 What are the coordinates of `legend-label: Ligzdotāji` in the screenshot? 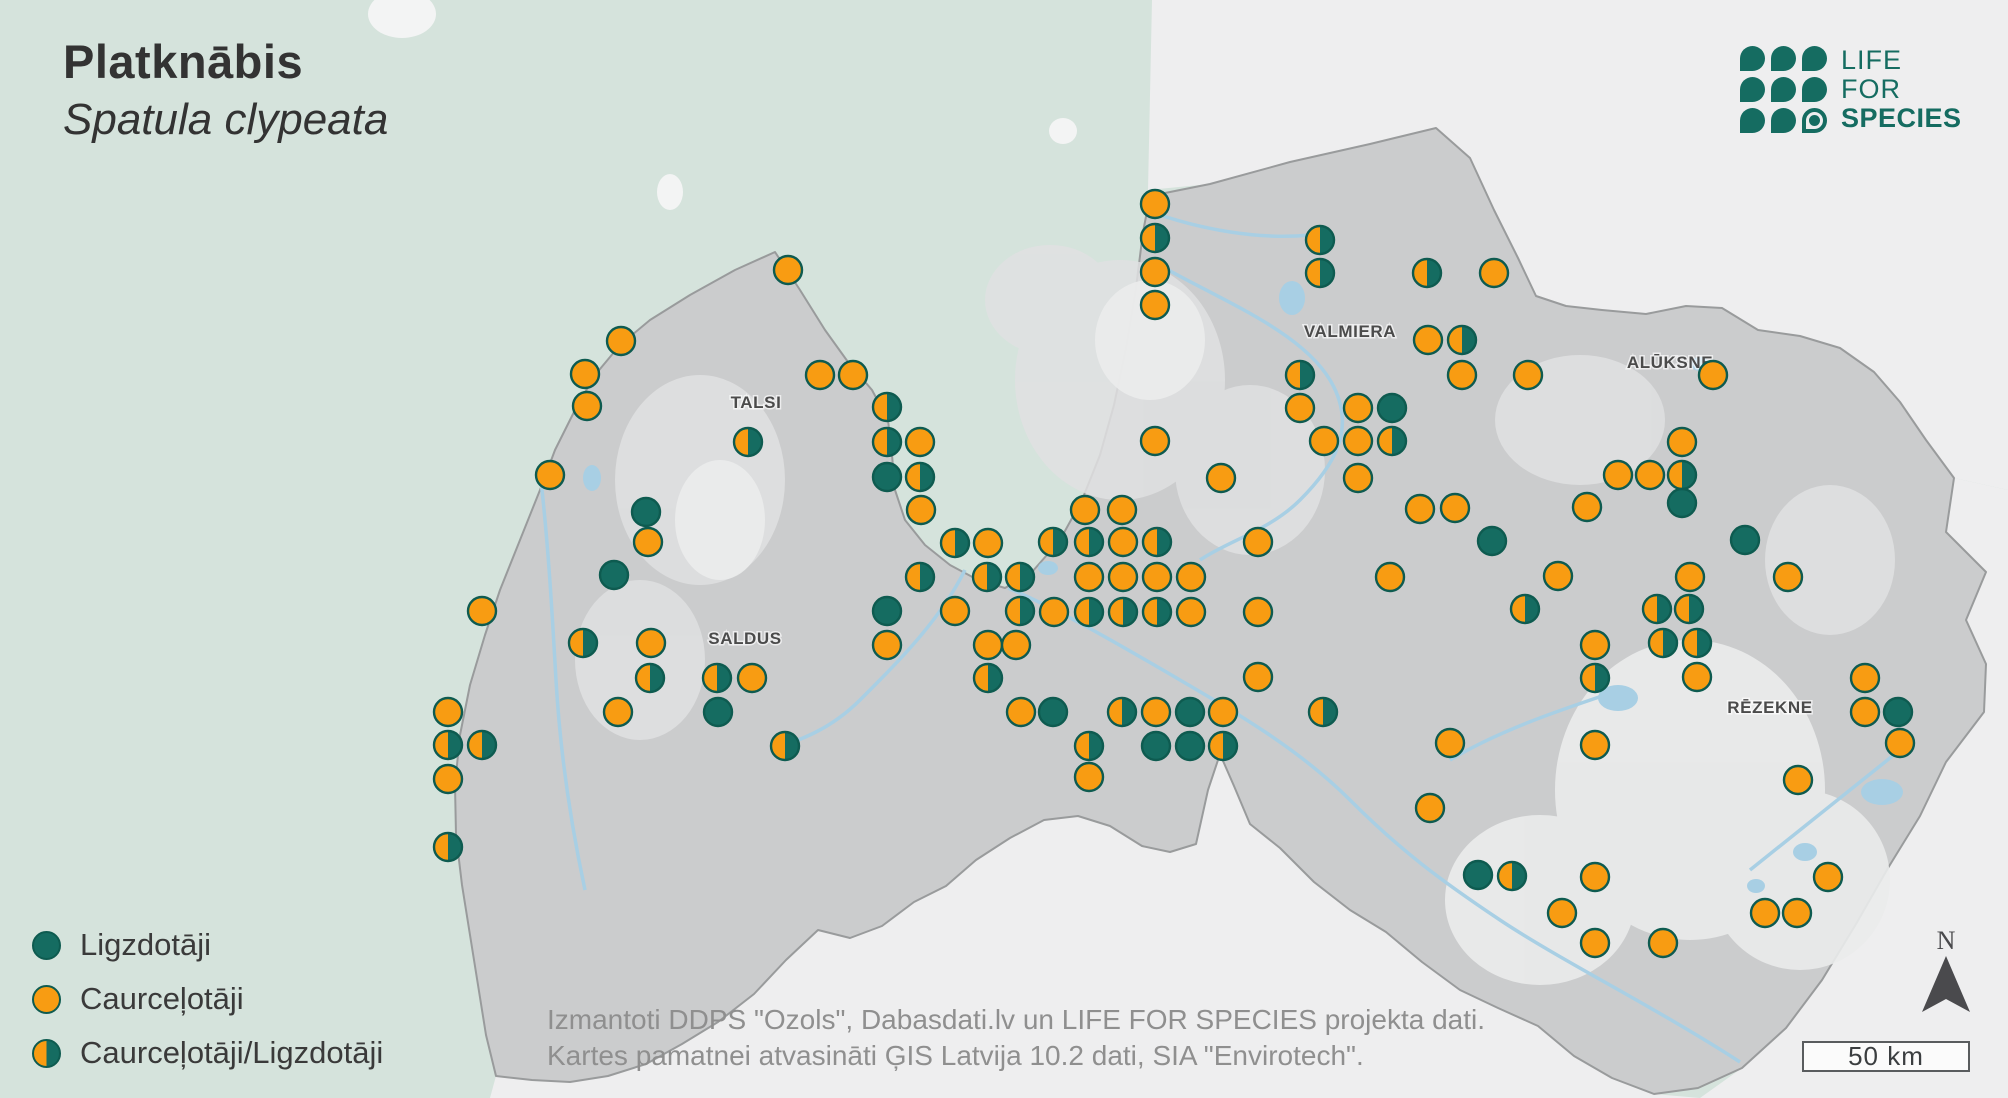 It's located at (145, 944).